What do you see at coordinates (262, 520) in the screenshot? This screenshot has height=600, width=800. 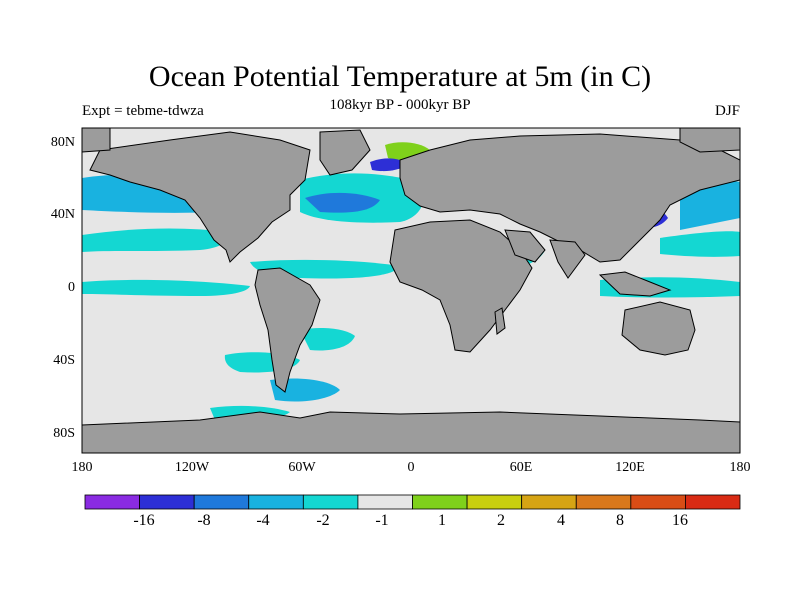 I see `colorbar-label: -4` at bounding box center [262, 520].